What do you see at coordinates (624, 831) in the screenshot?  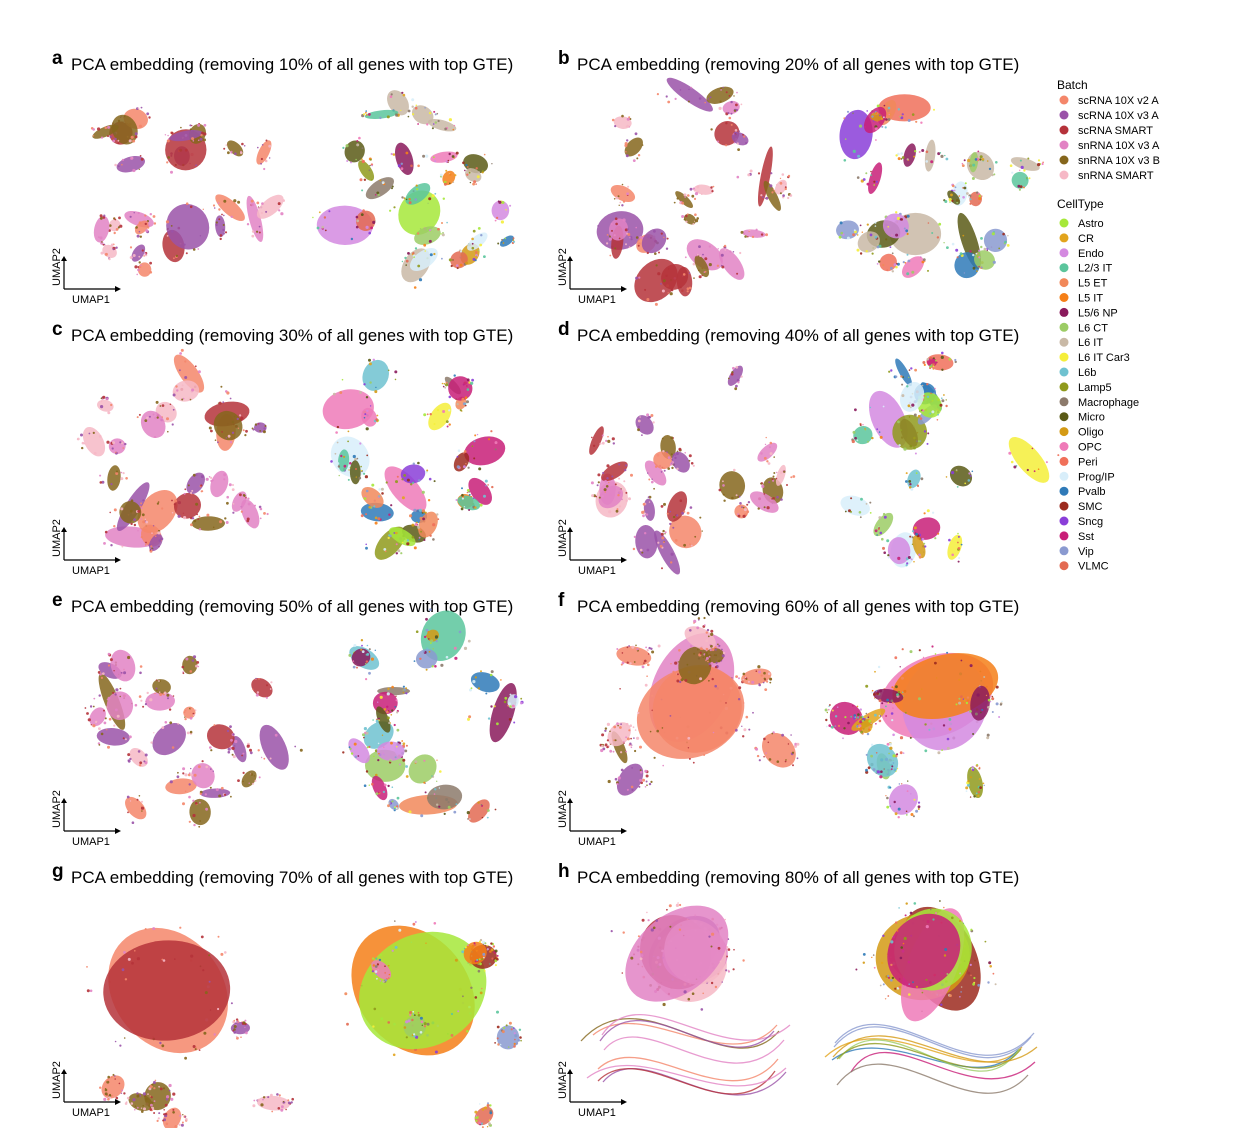 I see `x-axis-arrowhead` at bounding box center [624, 831].